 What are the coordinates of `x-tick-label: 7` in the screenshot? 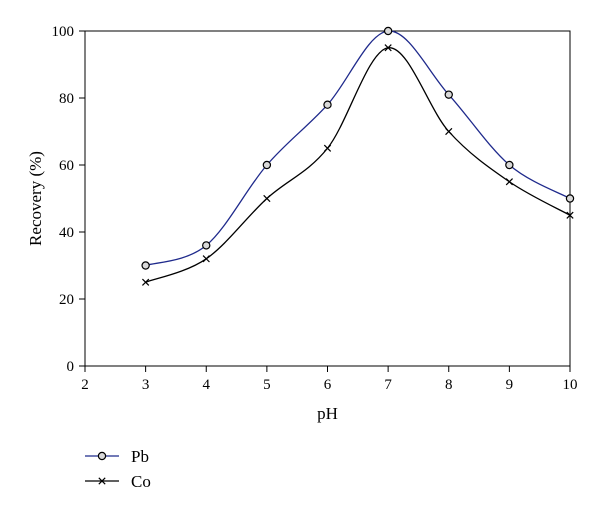 It's located at (388, 385).